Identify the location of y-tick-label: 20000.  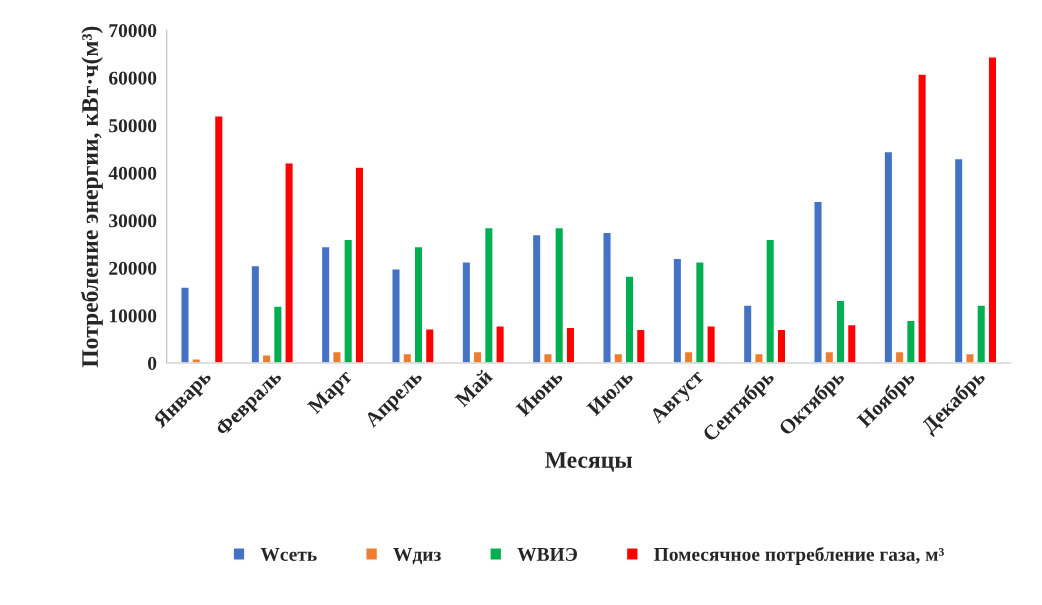
(133, 268).